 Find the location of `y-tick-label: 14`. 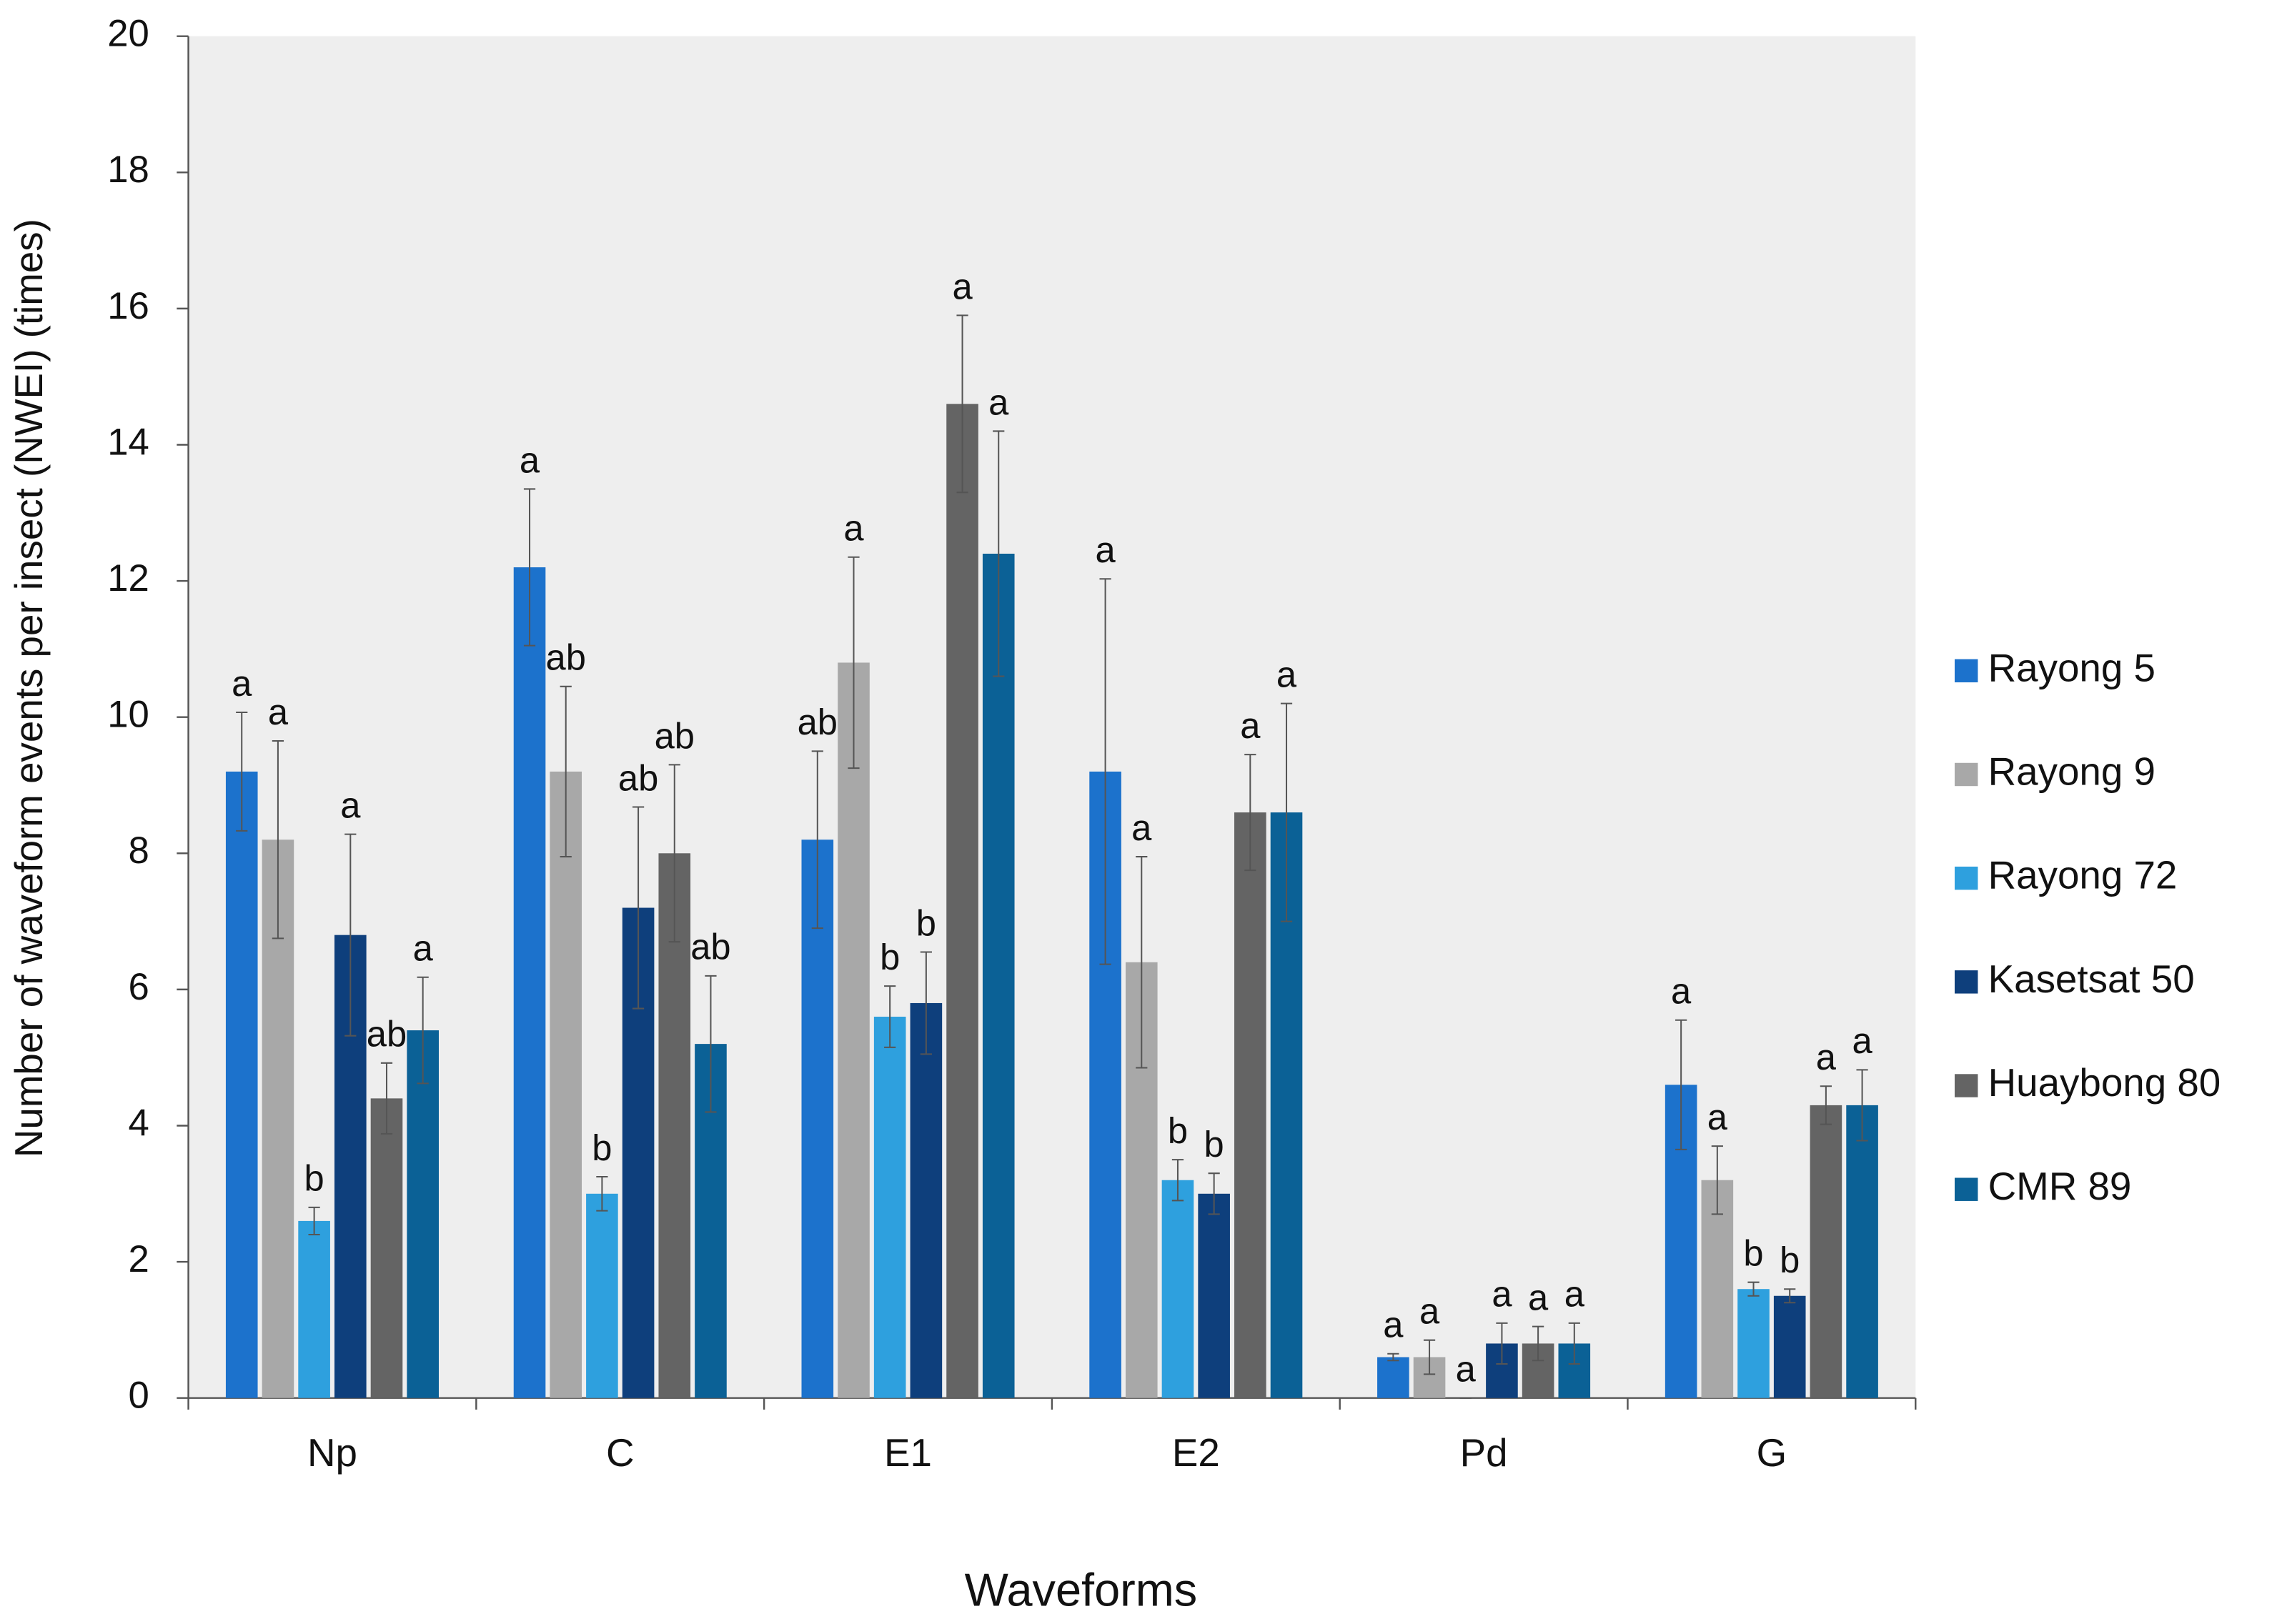

y-tick-label: 14 is located at coordinates (128, 442).